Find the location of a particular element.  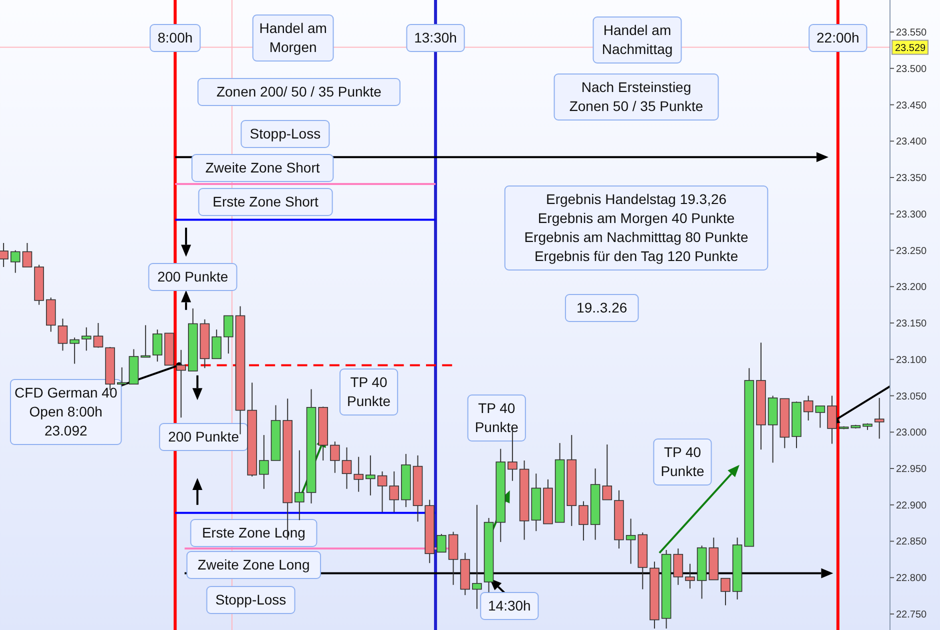

y-tick-label: 23.200 is located at coordinates (912, 288).